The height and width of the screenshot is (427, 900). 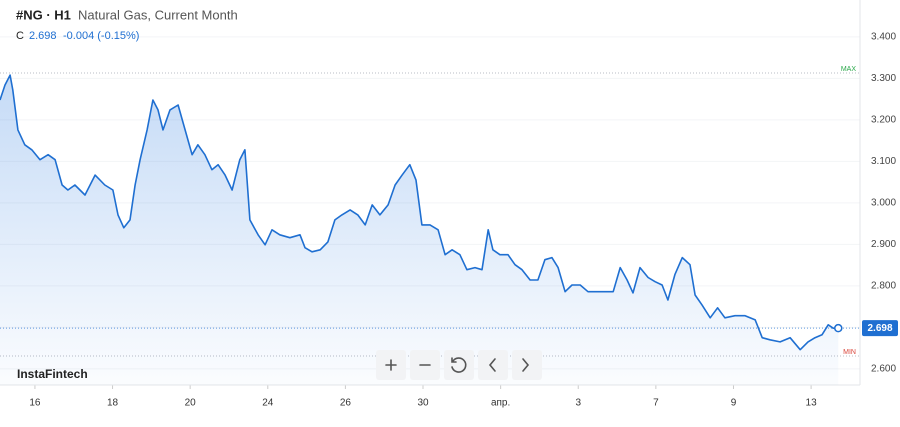 I want to click on close-label: C, so click(x=20, y=36).